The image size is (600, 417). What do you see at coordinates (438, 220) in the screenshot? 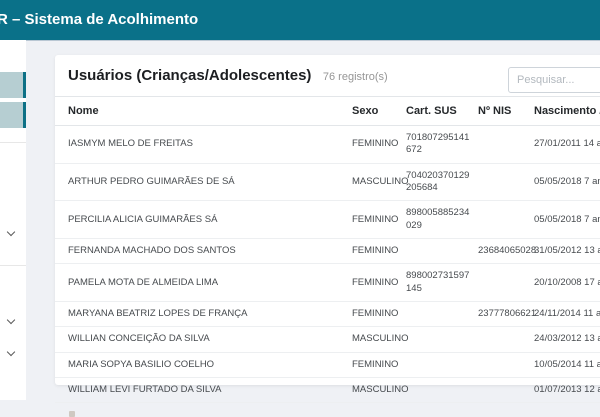
I see `cell-cart-sus: 898005885234029` at bounding box center [438, 220].